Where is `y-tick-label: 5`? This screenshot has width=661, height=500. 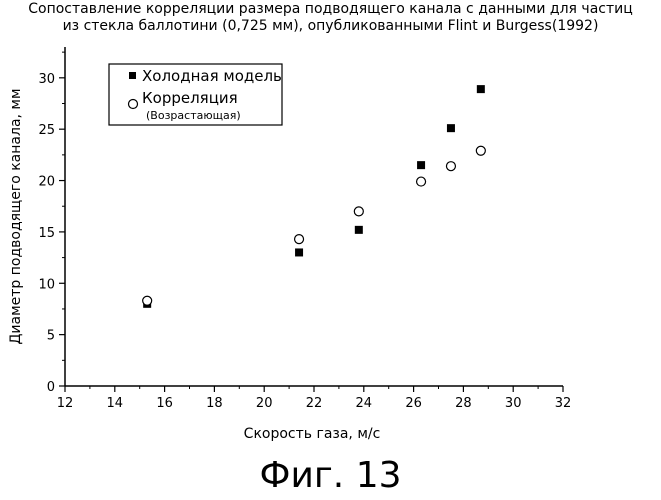
y-tick-label: 5 is located at coordinates (51, 336).